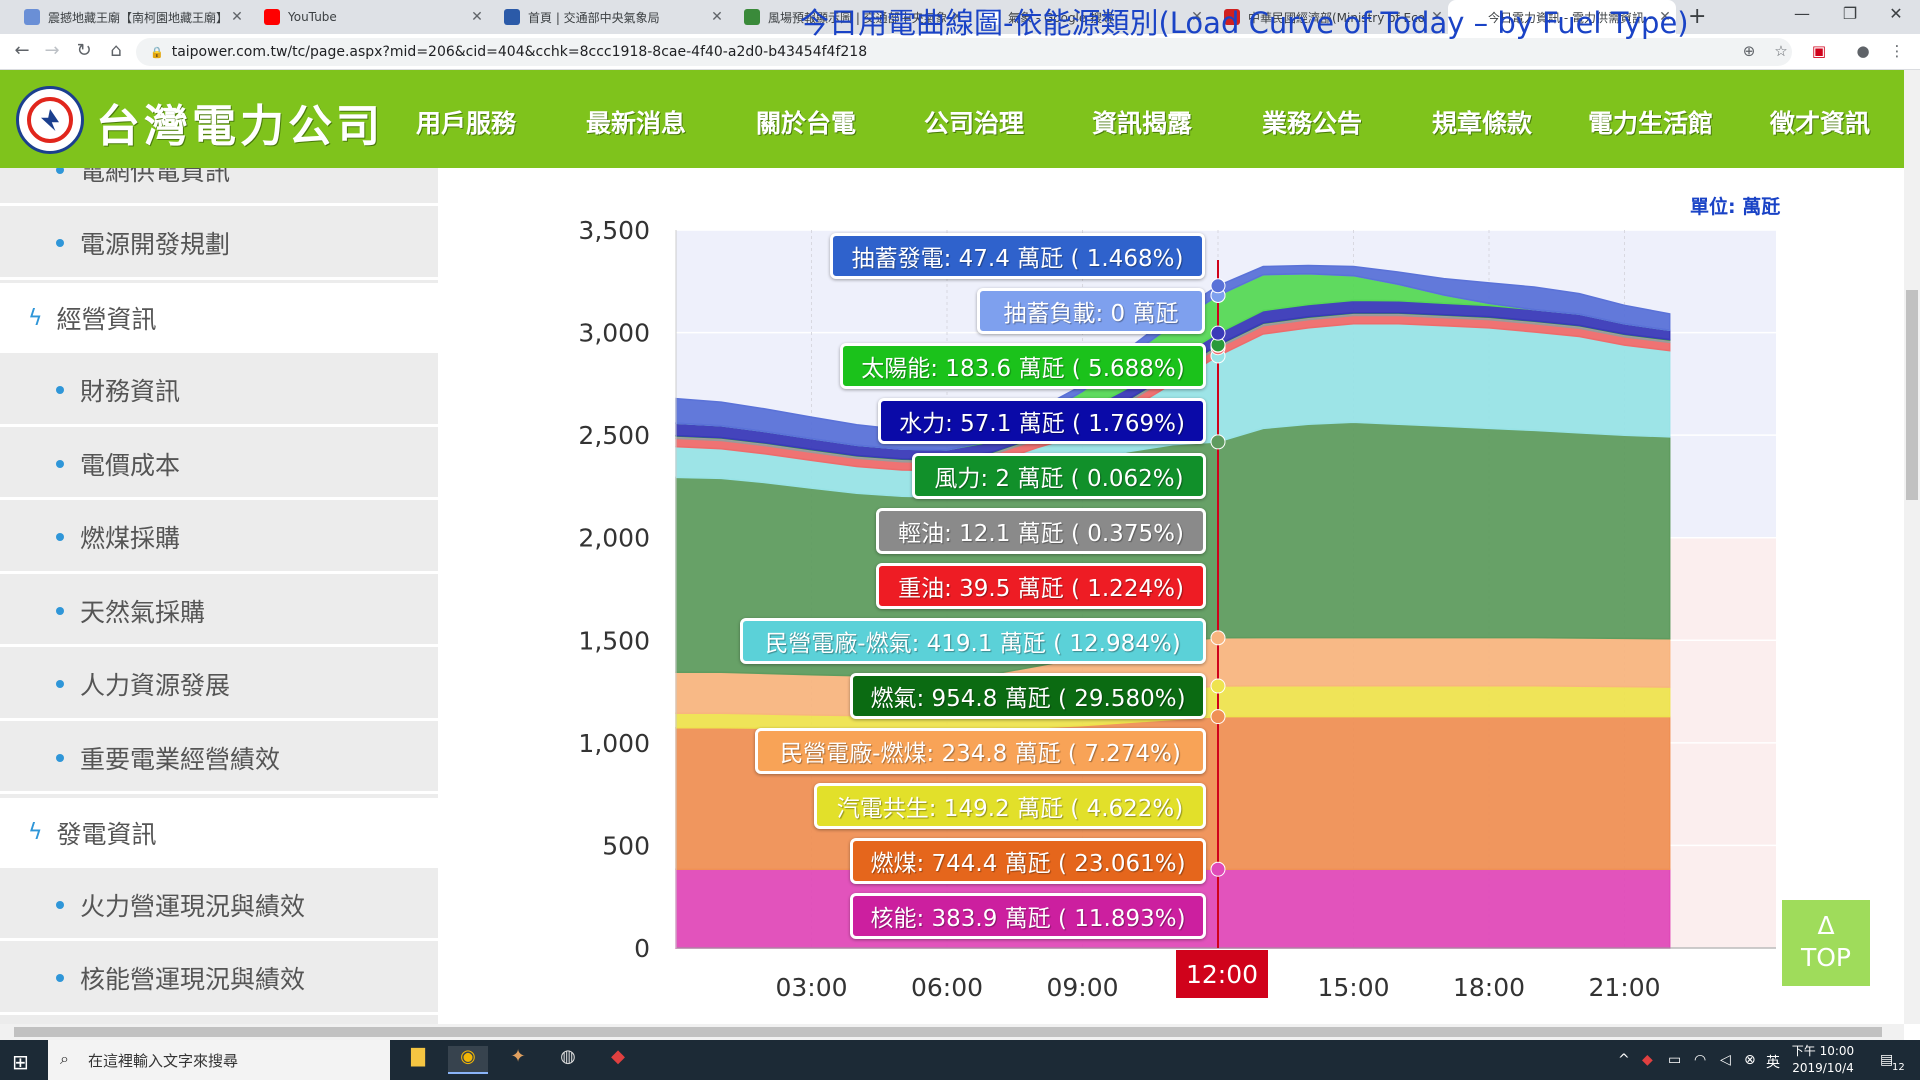 The width and height of the screenshot is (1920, 1080). Describe the element at coordinates (418, 1056) in the screenshot. I see `file-explorer-icon: ▇` at that location.